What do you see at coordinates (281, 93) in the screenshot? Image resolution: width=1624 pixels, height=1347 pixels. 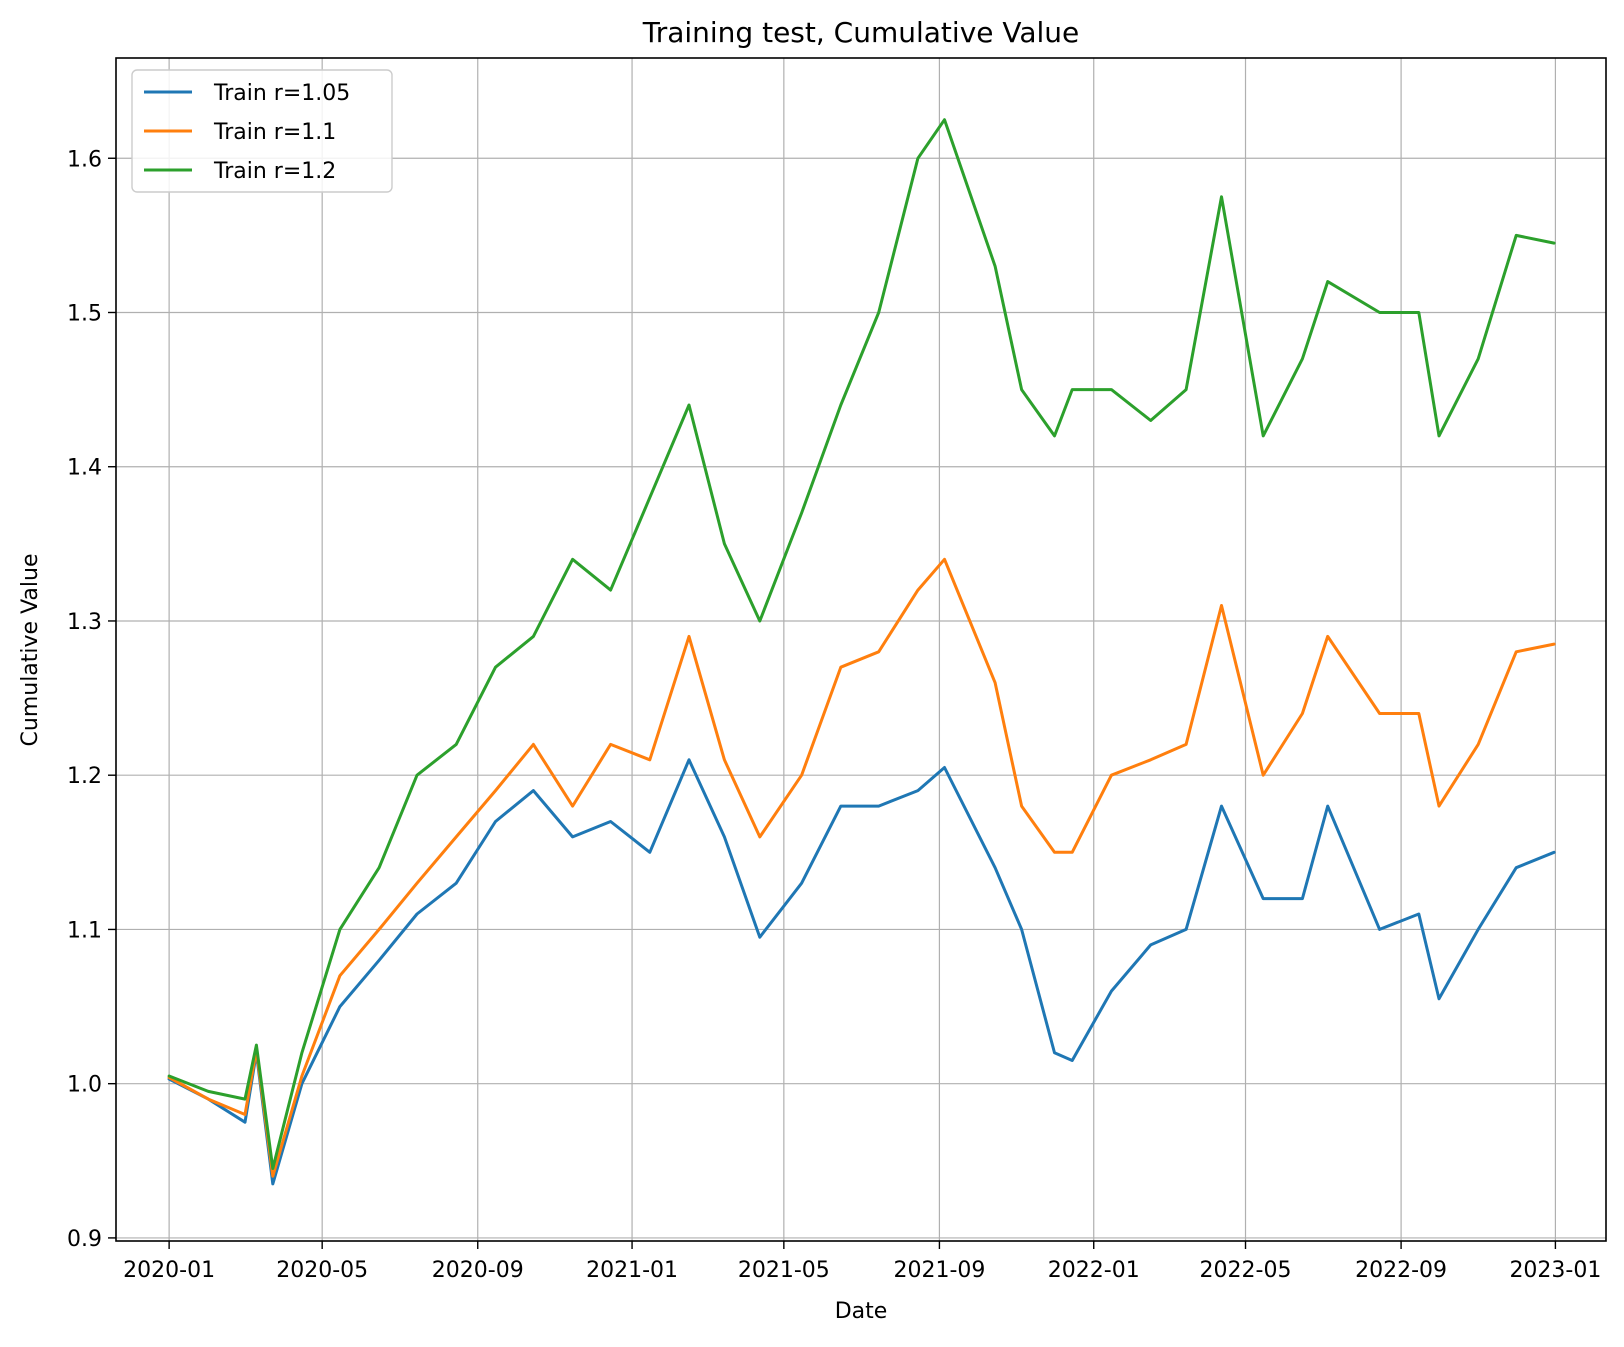 I see `legend-label: Train r=1.05` at bounding box center [281, 93].